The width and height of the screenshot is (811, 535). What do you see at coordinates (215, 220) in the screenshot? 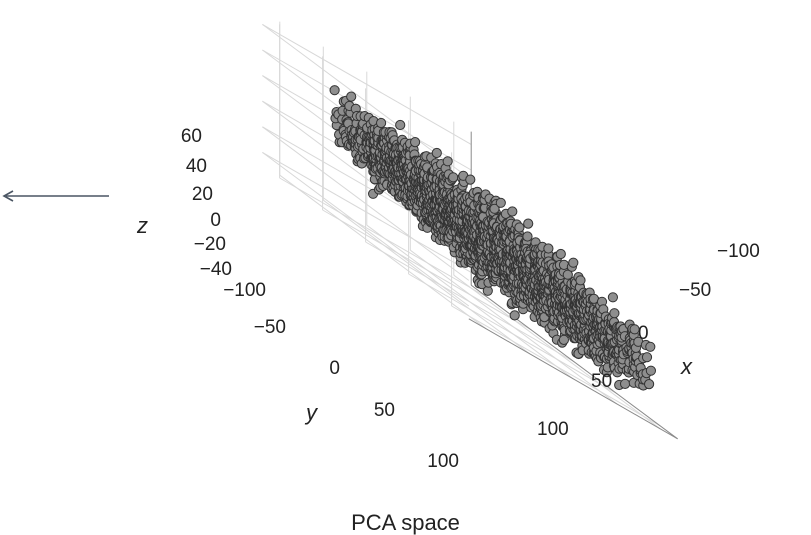
I see `z-tick-0: 0` at bounding box center [215, 220].